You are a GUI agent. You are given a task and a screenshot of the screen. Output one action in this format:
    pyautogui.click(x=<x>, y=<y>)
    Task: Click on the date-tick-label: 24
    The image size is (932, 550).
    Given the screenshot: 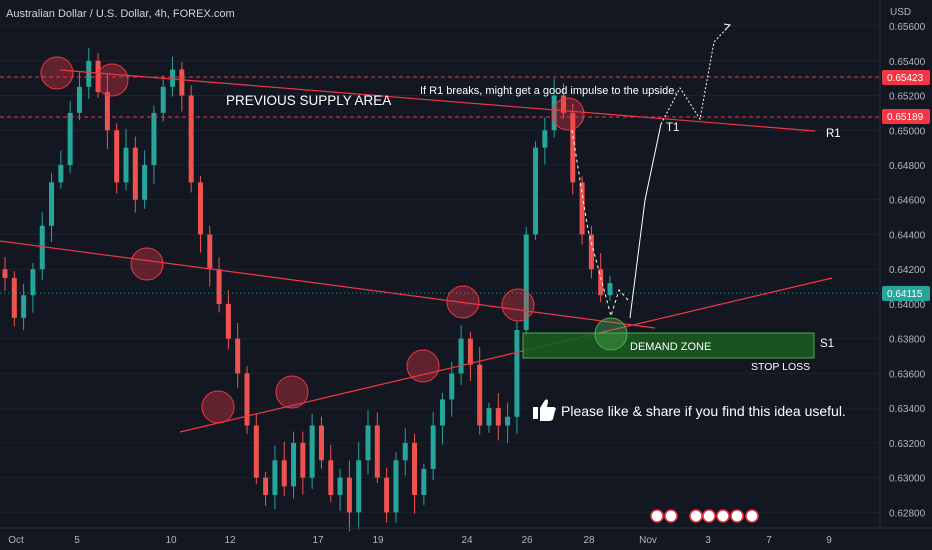 What is the action you would take?
    pyautogui.click(x=467, y=540)
    